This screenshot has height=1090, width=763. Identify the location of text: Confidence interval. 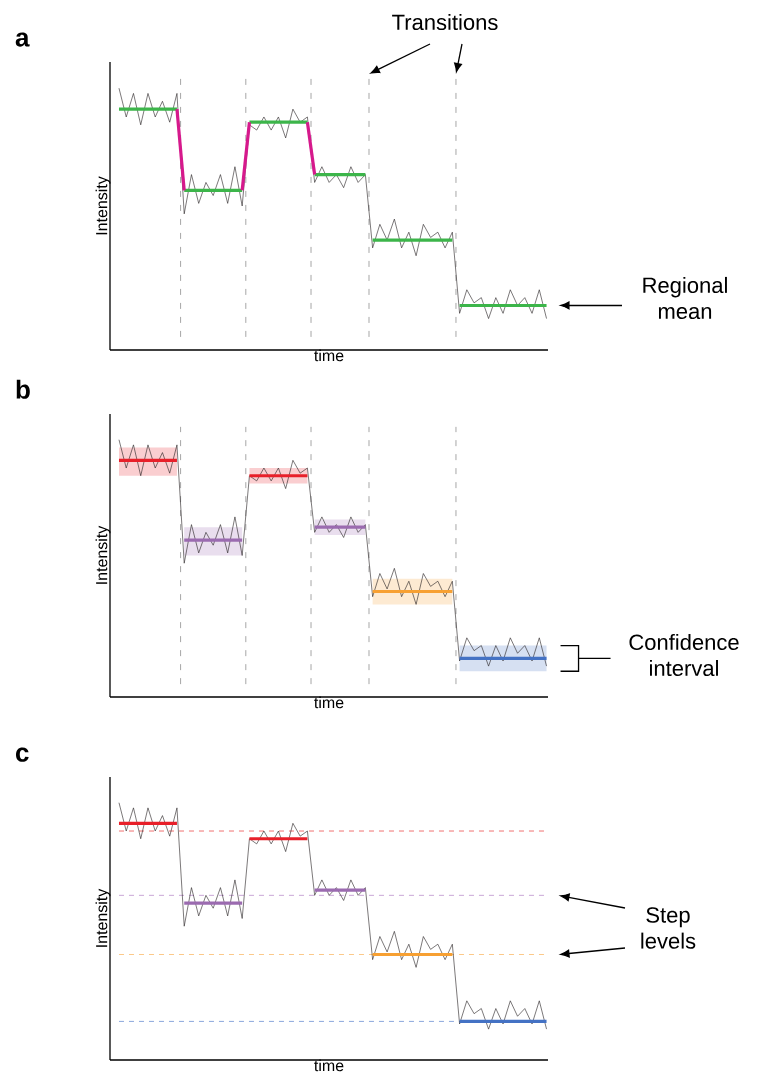
(684, 655).